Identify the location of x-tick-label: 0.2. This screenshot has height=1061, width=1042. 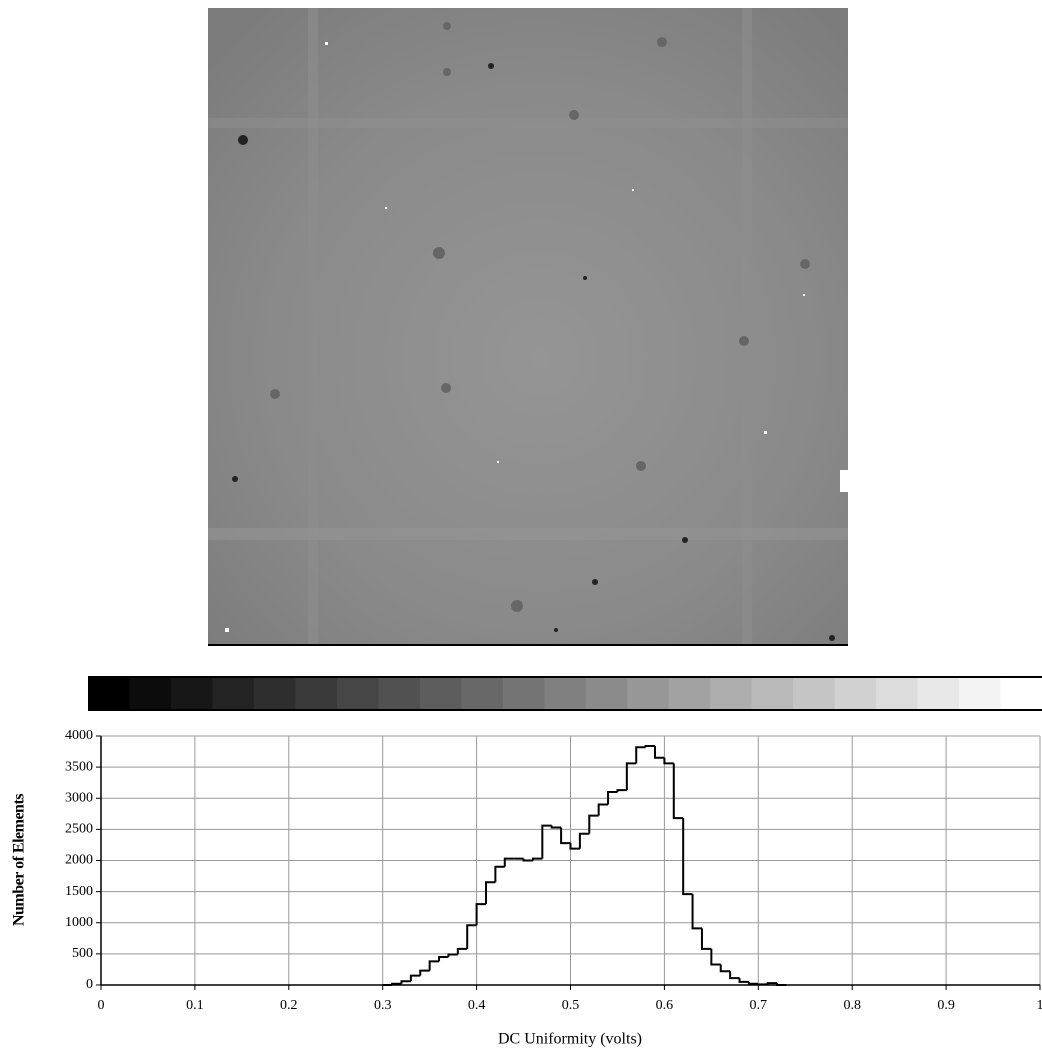
(289, 1005).